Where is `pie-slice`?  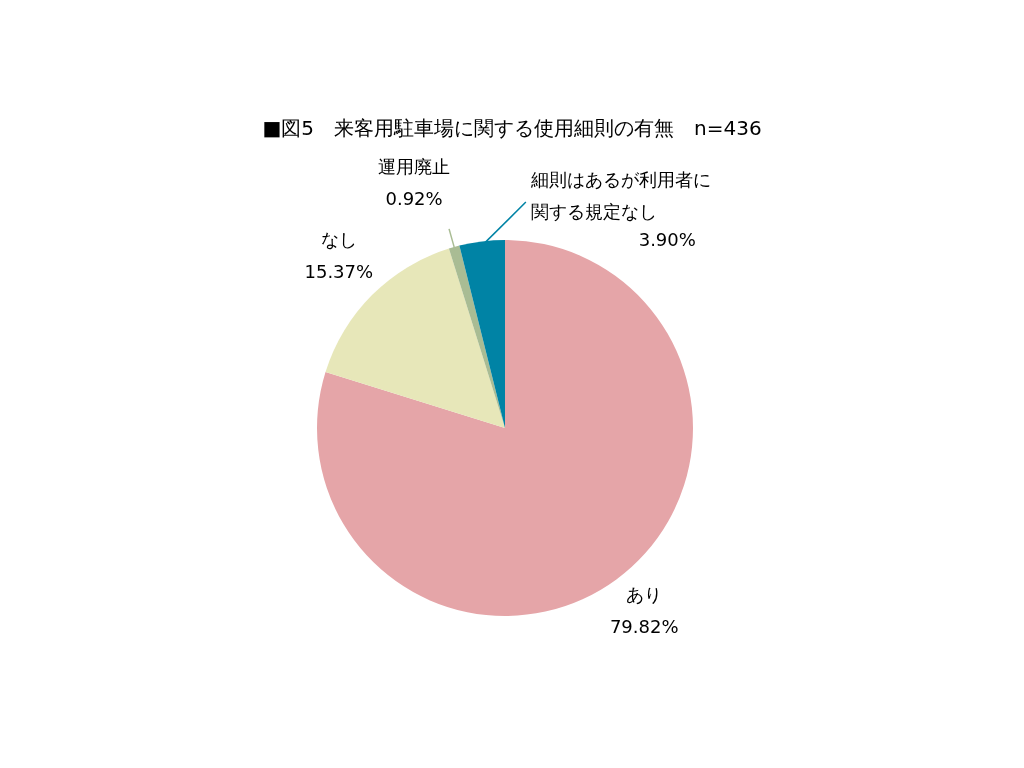 pie-slice is located at coordinates (482, 334).